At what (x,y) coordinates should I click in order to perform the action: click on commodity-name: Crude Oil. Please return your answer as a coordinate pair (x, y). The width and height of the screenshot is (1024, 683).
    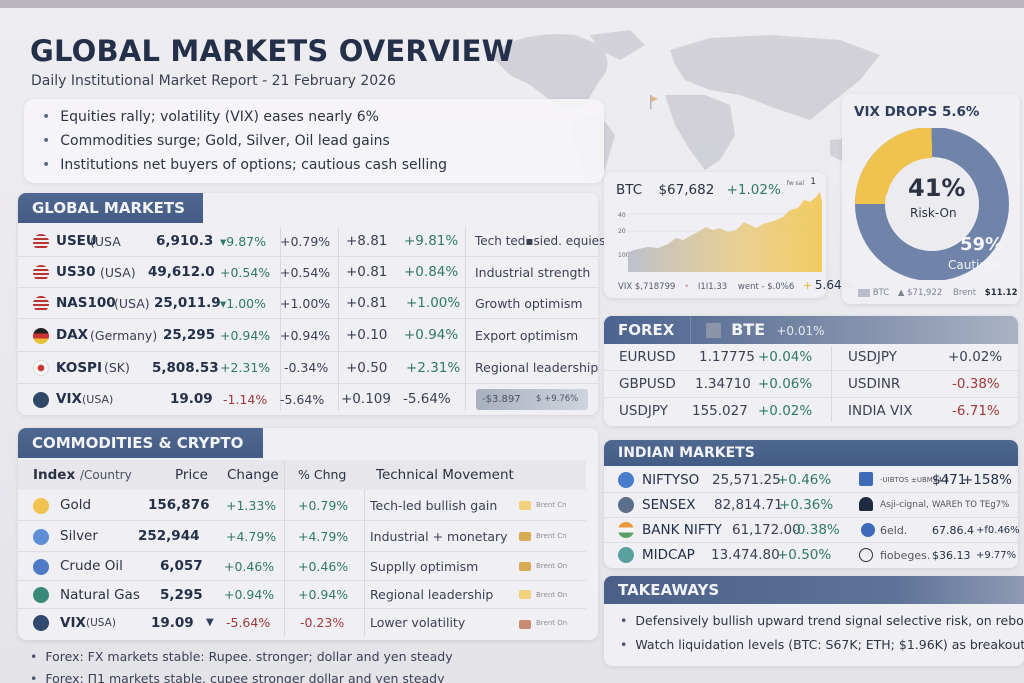
    Looking at the image, I should click on (91, 566).